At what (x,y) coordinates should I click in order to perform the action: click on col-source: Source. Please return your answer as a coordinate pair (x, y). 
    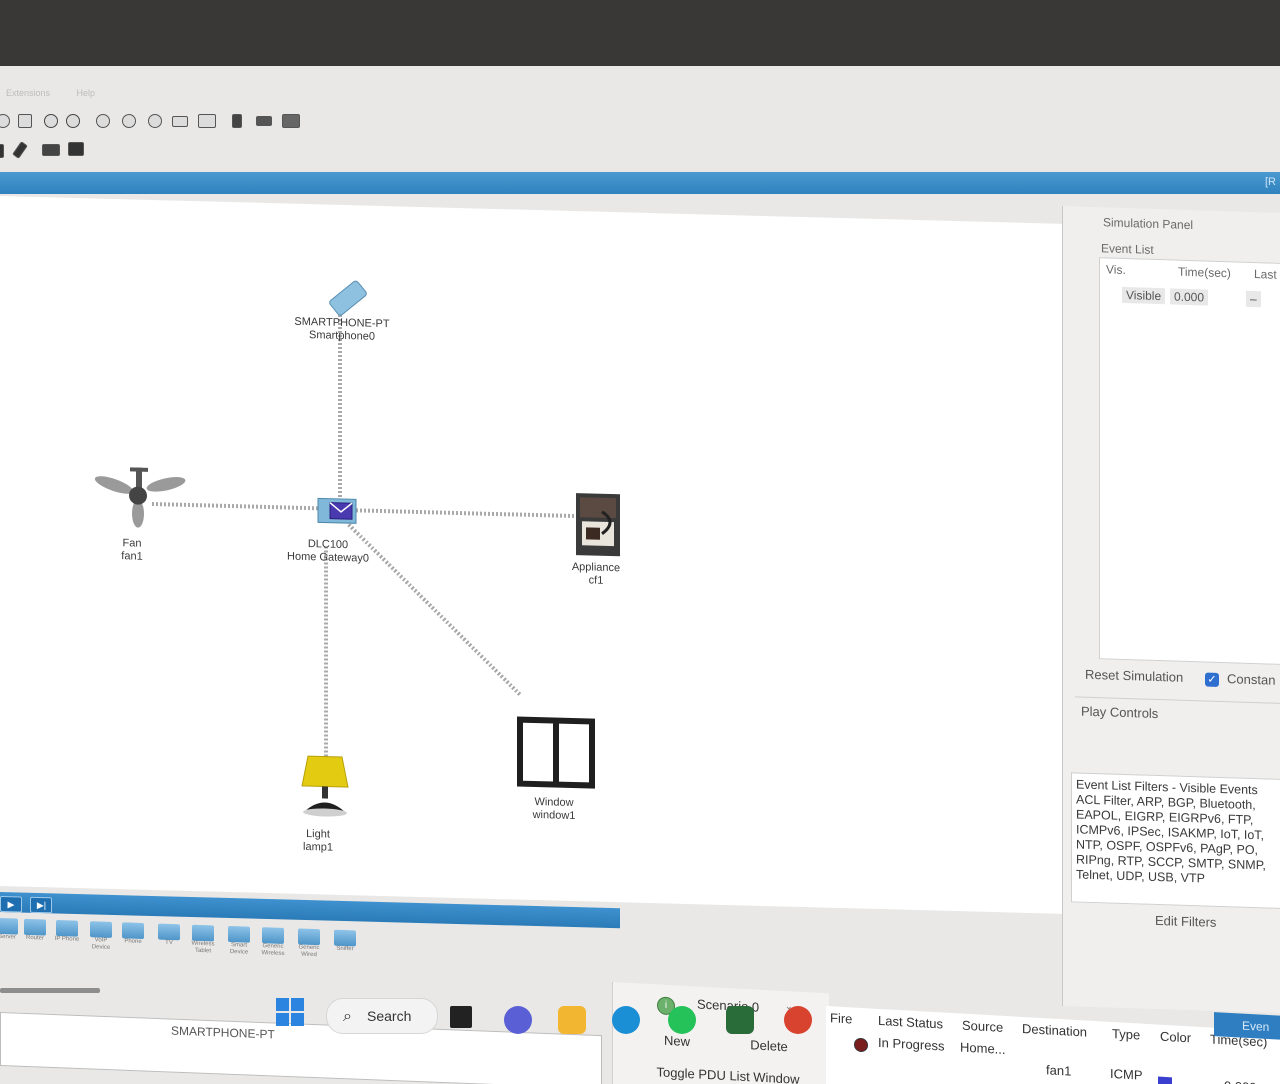
    Looking at the image, I should click on (983, 1026).